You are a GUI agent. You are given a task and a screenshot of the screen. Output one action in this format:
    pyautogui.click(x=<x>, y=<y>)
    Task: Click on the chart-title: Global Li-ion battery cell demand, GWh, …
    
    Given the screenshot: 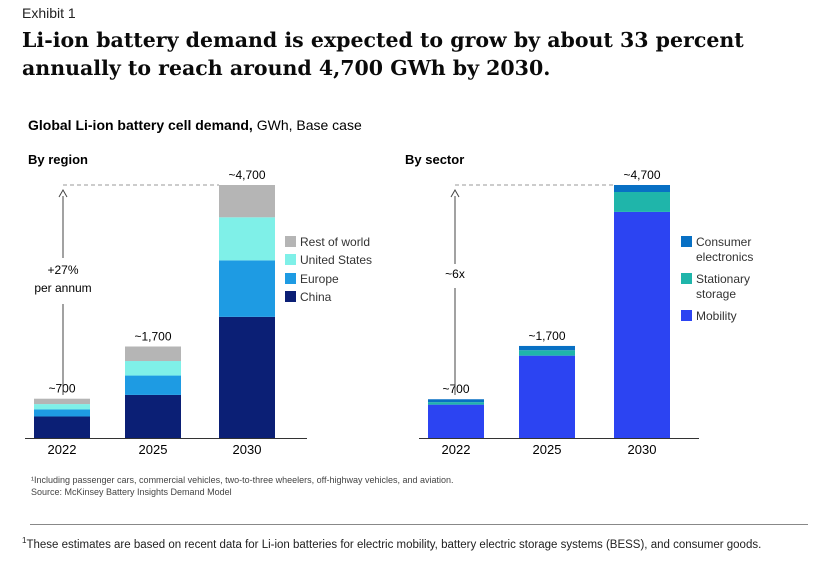 What is the action you would take?
    pyautogui.click(x=195, y=125)
    